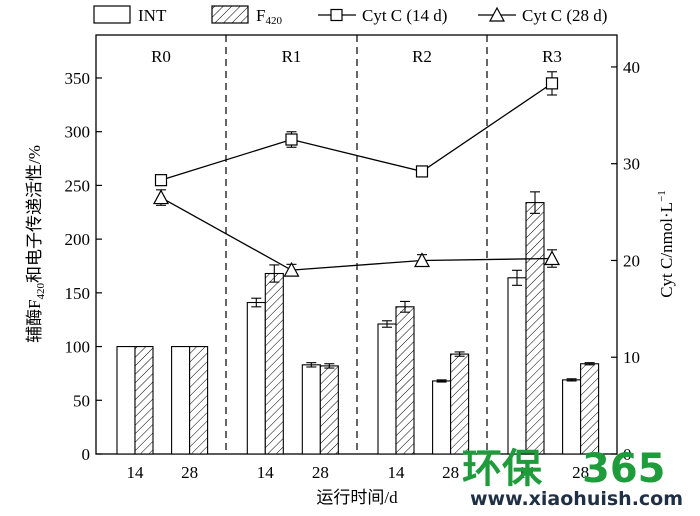  What do you see at coordinates (358, 465) in the screenshot?
I see `x-axis: 14 28 14 28 14 28 14 28` at bounding box center [358, 465].